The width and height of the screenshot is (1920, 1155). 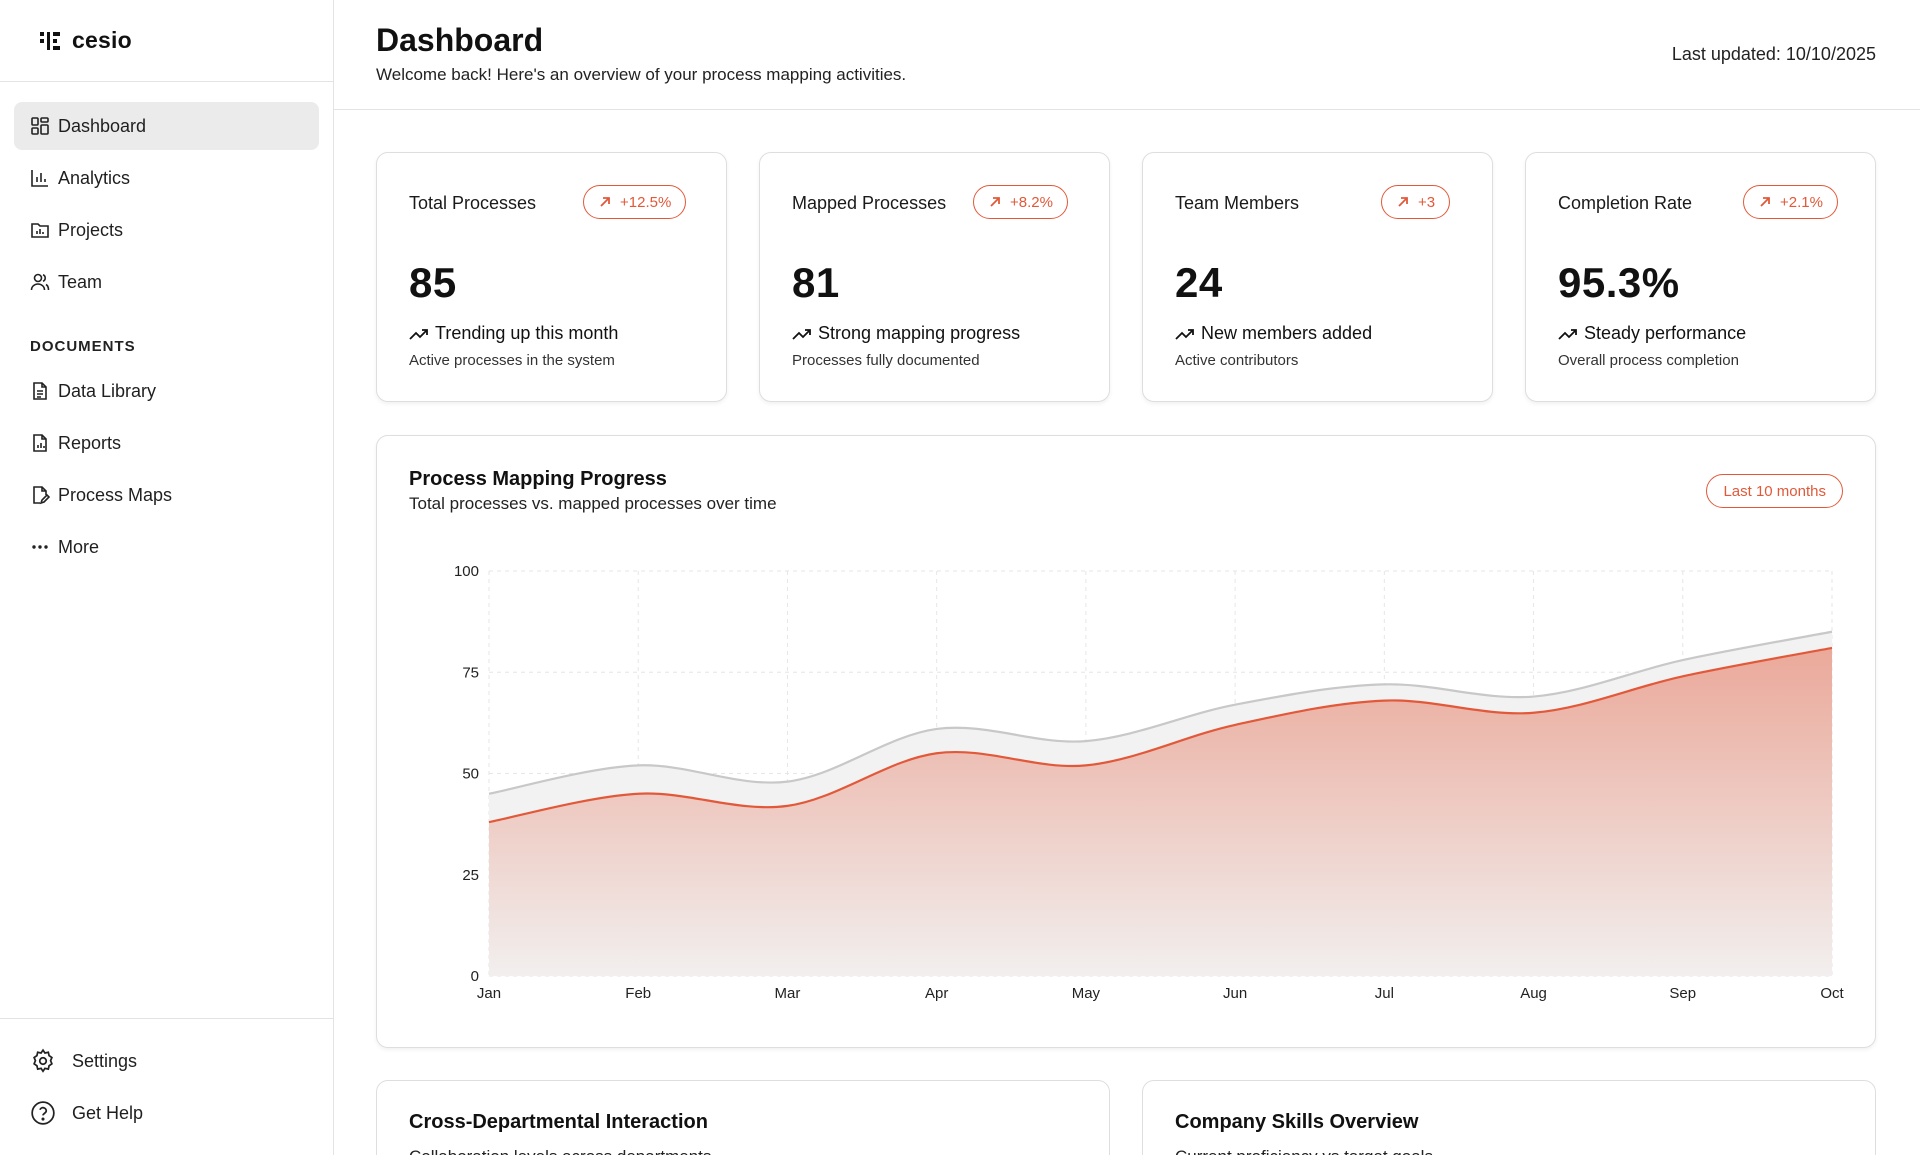 I want to click on sidebar-item-get-help: Get Help, so click(x=166, y=1113).